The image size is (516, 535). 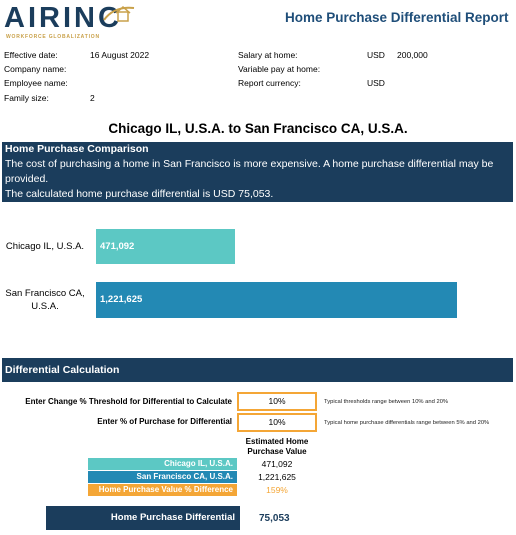 What do you see at coordinates (397, 17) in the screenshot?
I see `report-title: Home Purchase Differential Report` at bounding box center [397, 17].